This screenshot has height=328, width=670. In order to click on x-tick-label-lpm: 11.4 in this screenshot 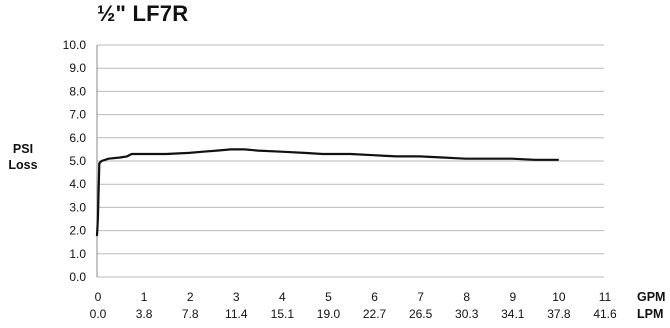, I will do `click(236, 314)`.